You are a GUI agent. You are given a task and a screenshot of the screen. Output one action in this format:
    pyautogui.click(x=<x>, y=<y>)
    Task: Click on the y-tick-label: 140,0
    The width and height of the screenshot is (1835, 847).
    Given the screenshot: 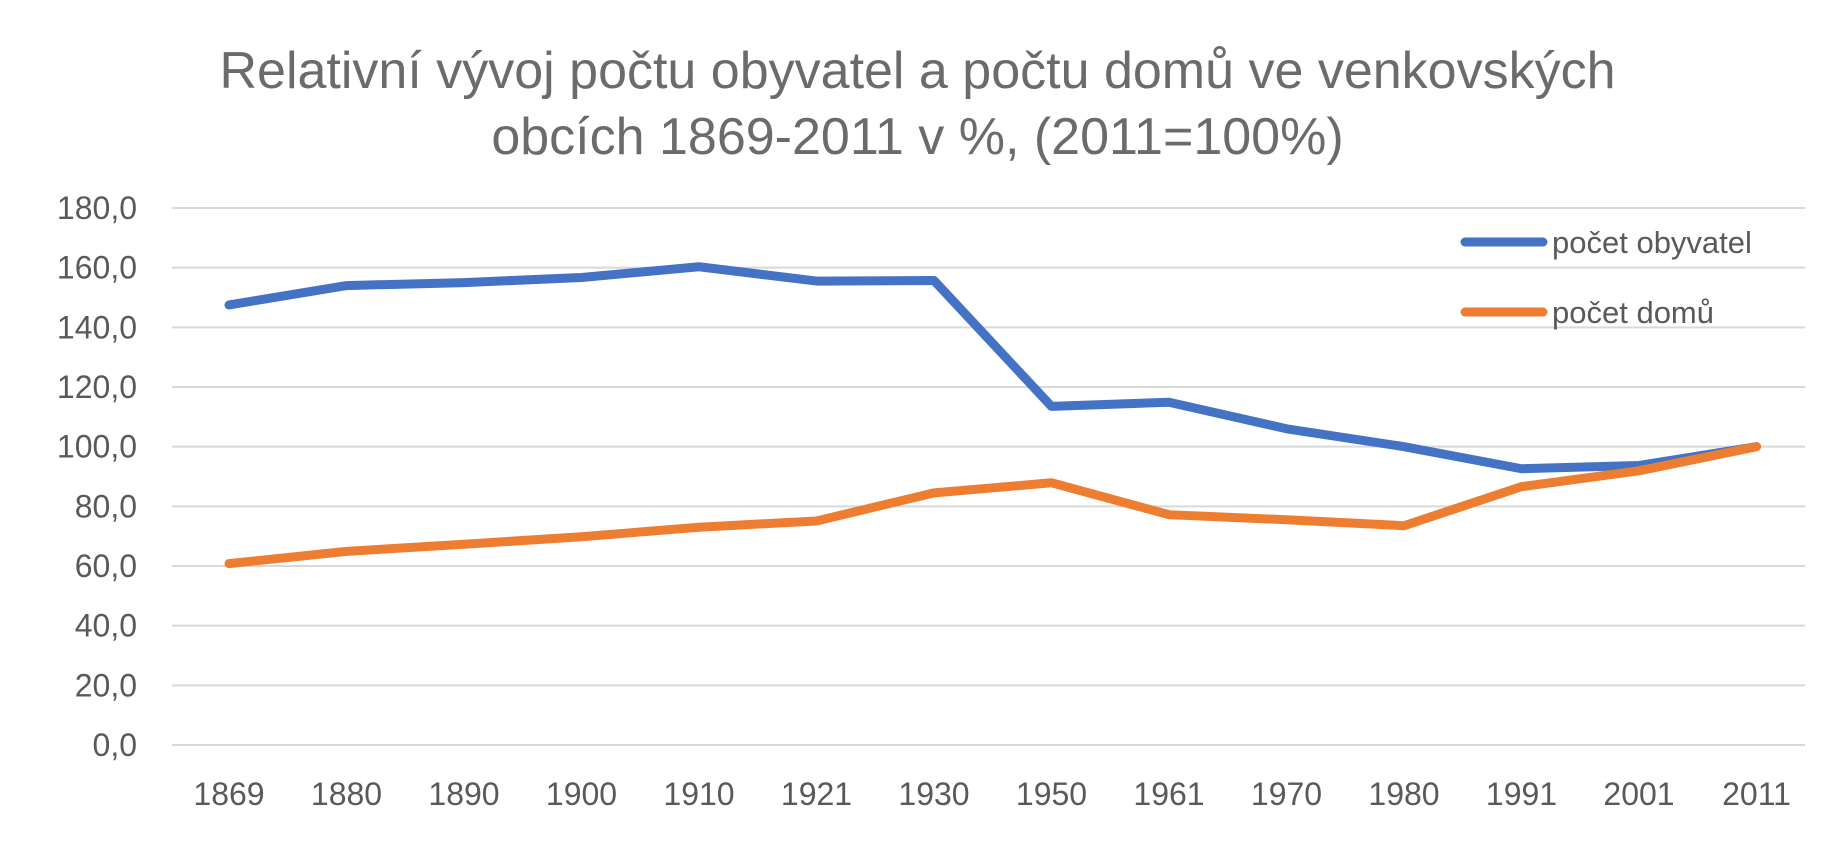 What is the action you would take?
    pyautogui.click(x=97, y=327)
    